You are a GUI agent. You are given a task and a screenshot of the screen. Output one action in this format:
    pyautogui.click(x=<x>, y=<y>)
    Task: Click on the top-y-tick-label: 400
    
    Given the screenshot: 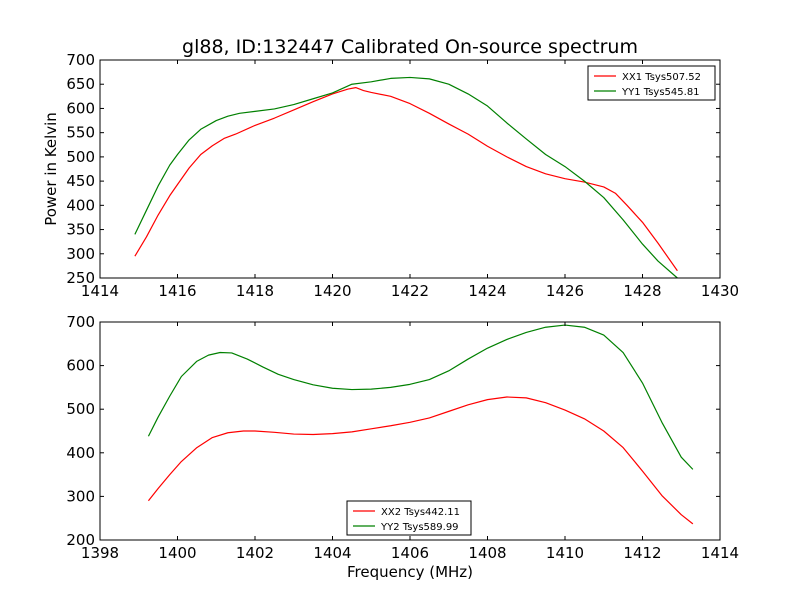 What is the action you would take?
    pyautogui.click(x=80, y=205)
    